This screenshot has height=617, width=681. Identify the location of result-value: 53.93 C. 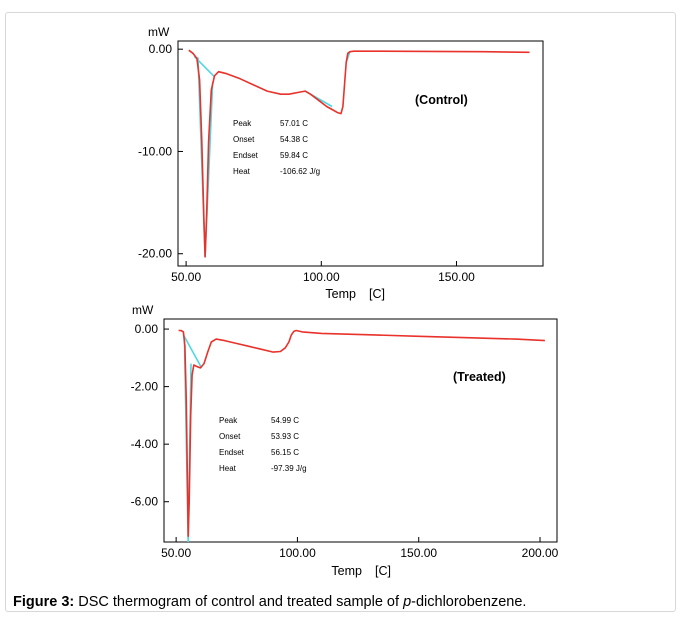
(285, 436).